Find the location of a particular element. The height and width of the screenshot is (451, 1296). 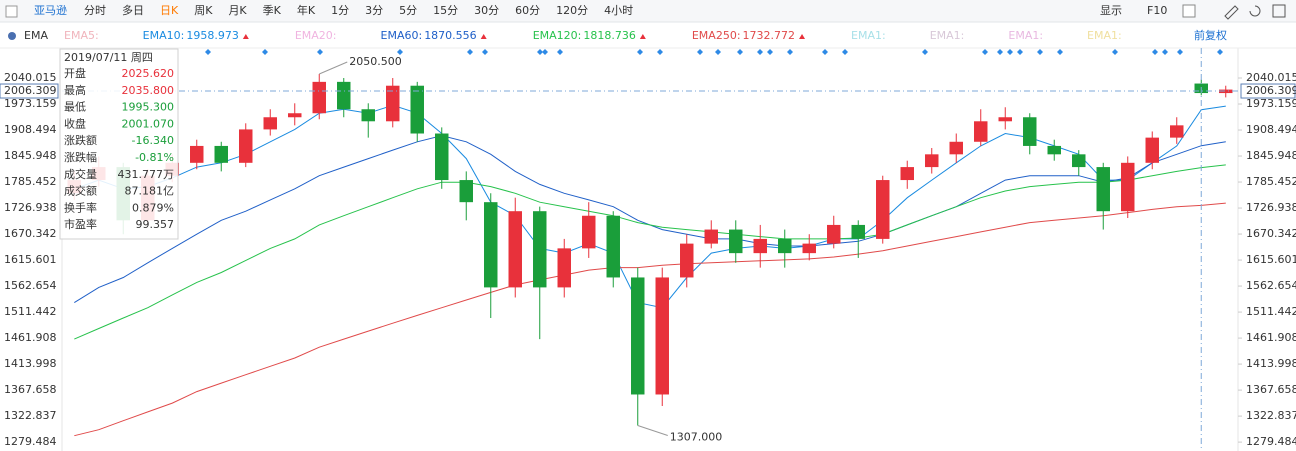

display-menu: 显示 is located at coordinates (1111, 10).